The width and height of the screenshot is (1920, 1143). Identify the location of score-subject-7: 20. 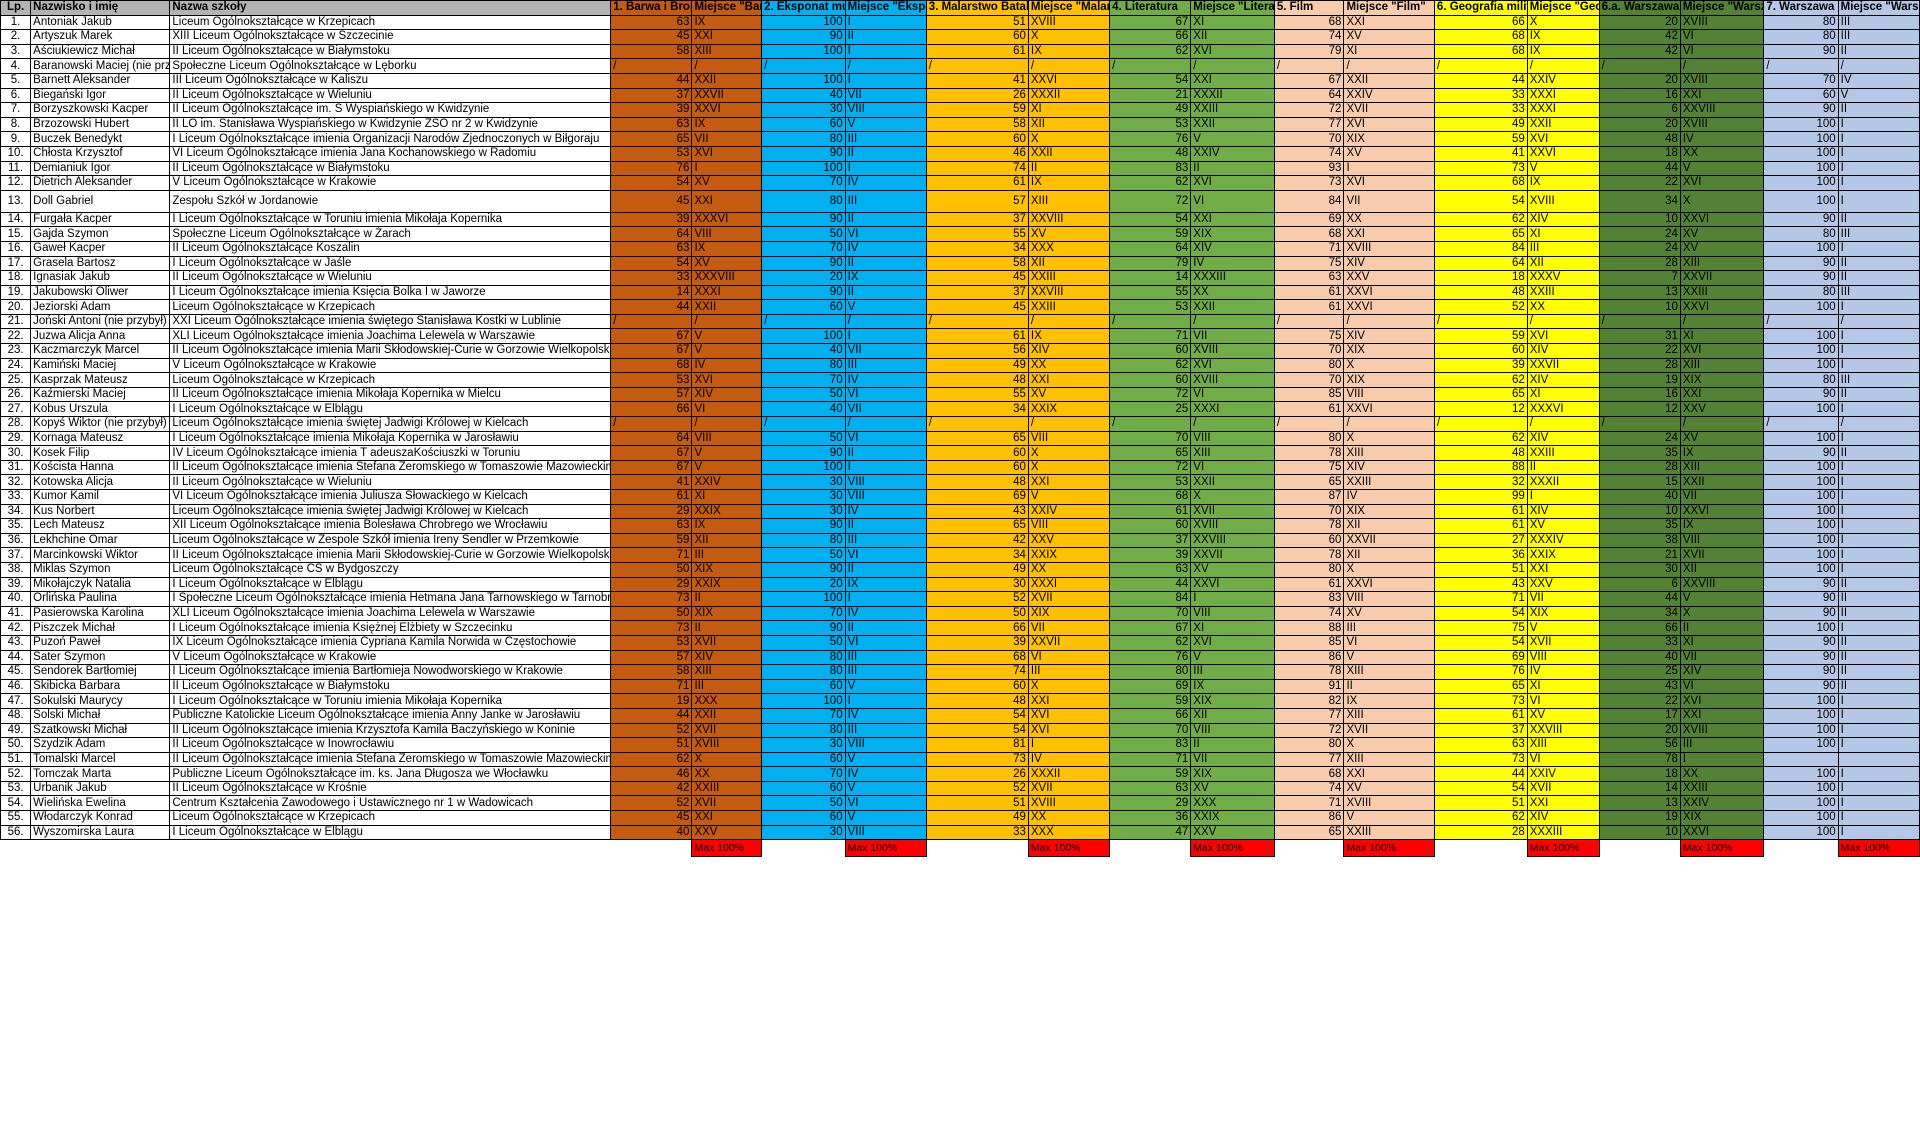
(1639, 730).